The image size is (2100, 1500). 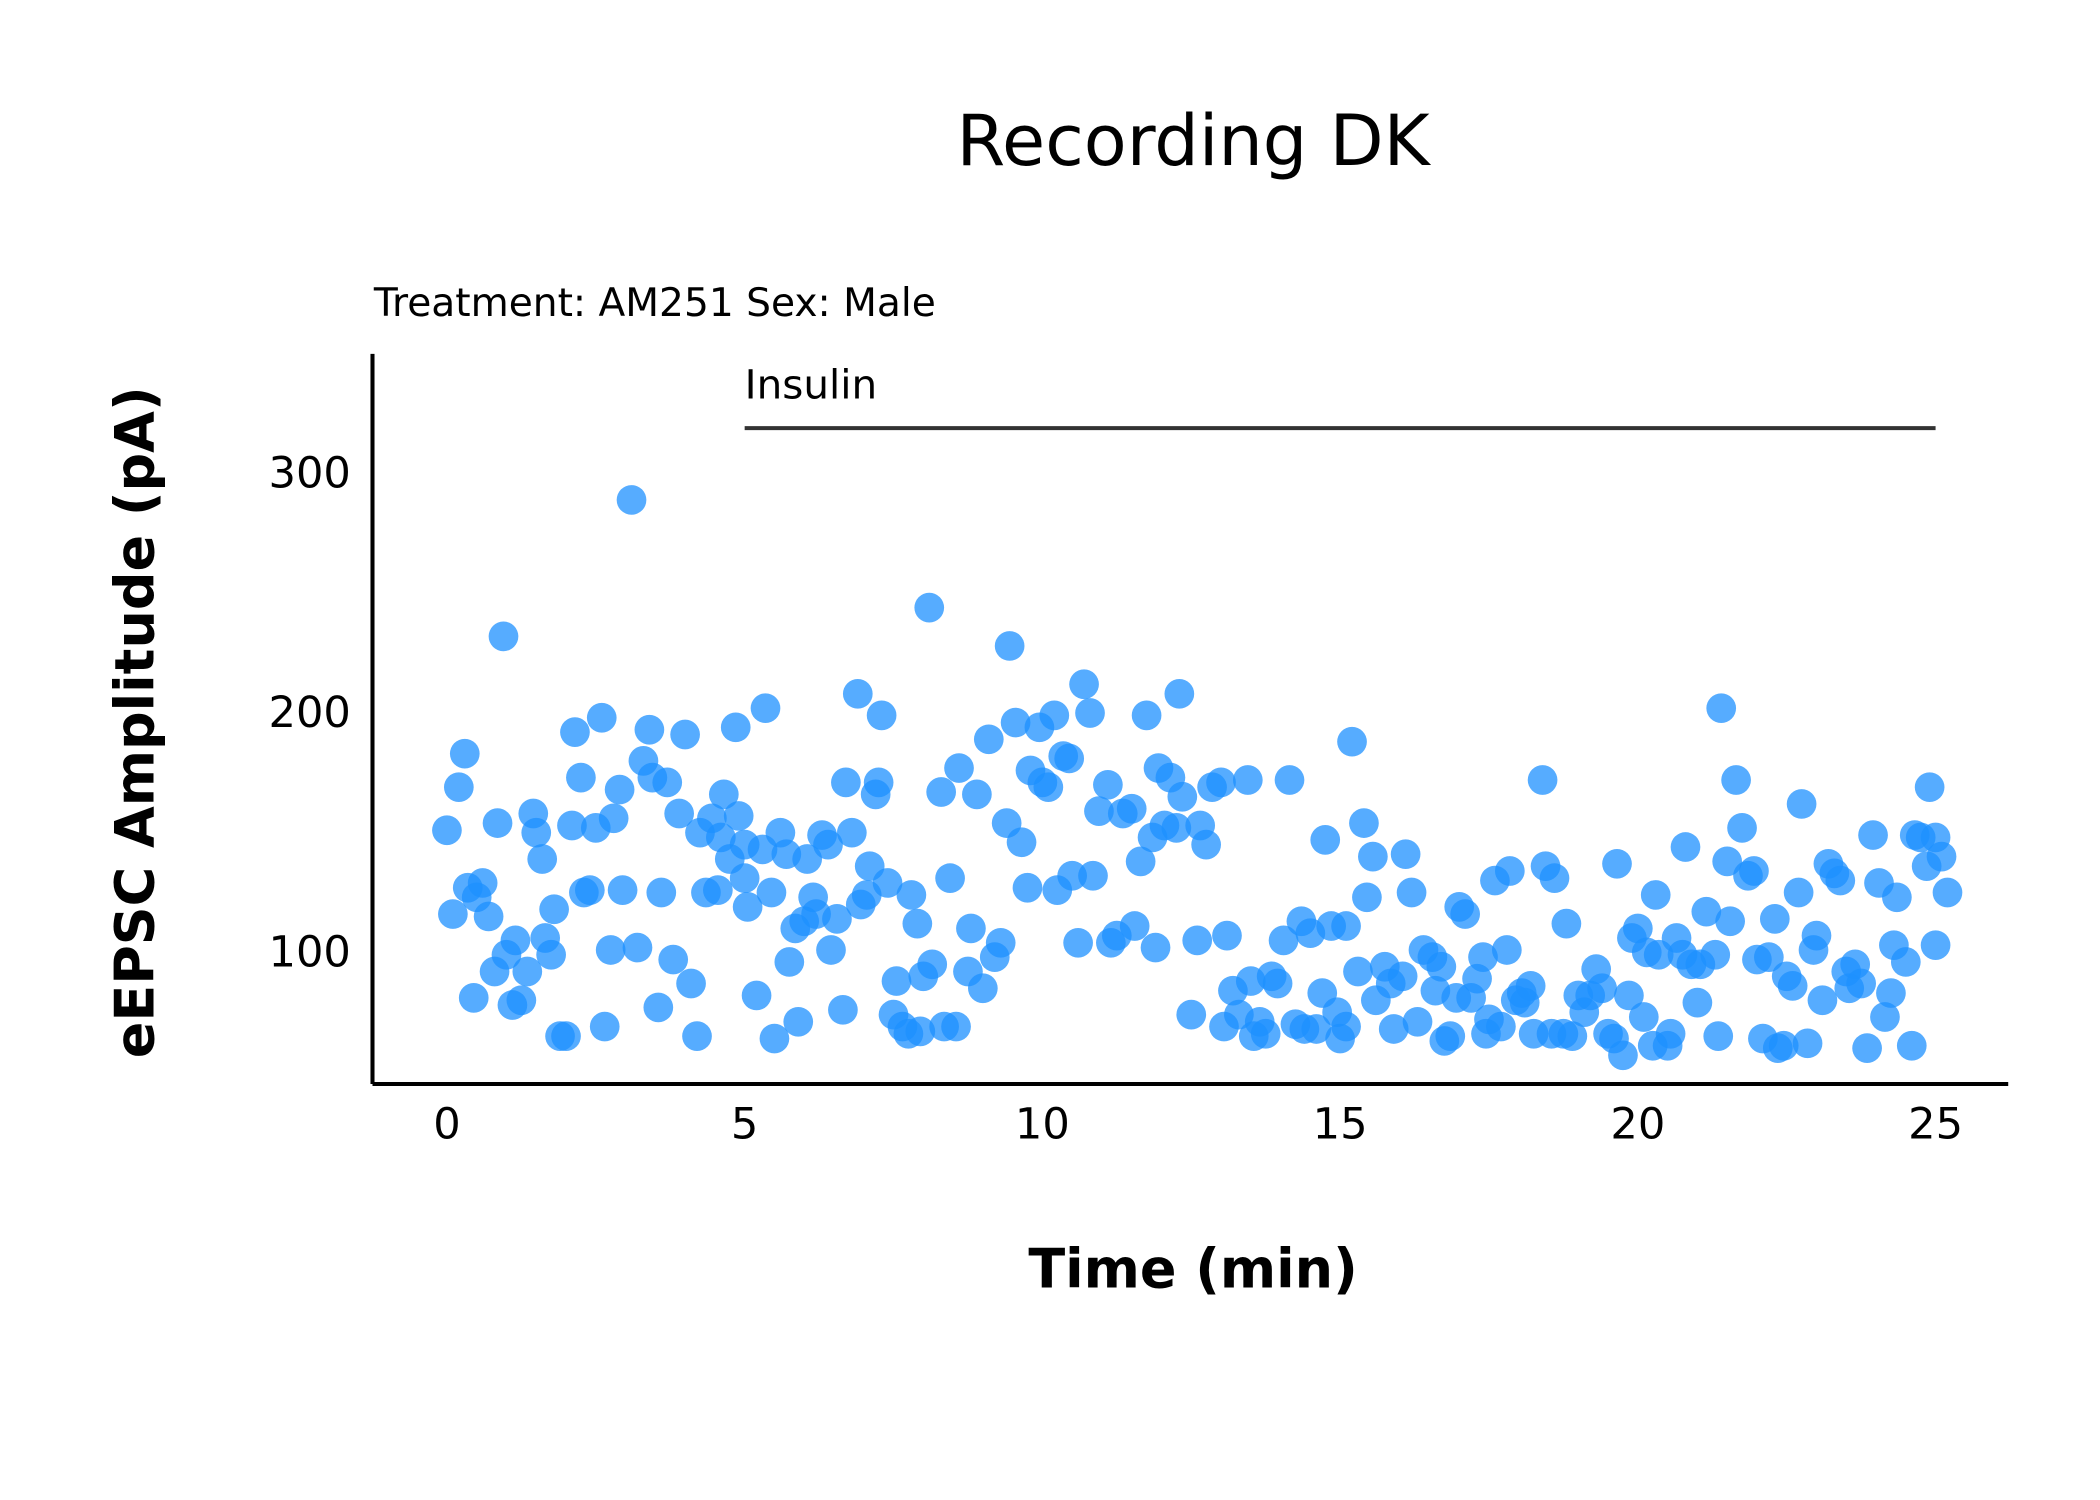 What do you see at coordinates (1193, 141) in the screenshot?
I see `chart-title: Recording DK` at bounding box center [1193, 141].